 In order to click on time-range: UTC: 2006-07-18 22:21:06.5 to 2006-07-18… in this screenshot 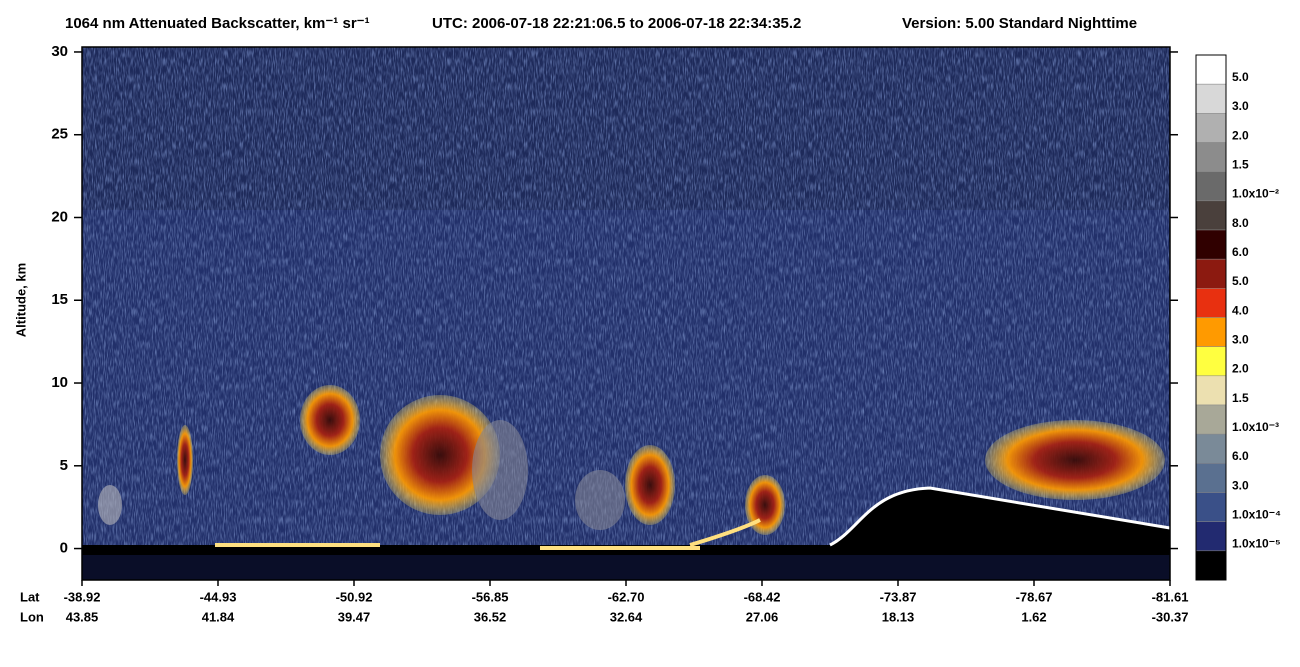, I will do `click(616, 23)`.